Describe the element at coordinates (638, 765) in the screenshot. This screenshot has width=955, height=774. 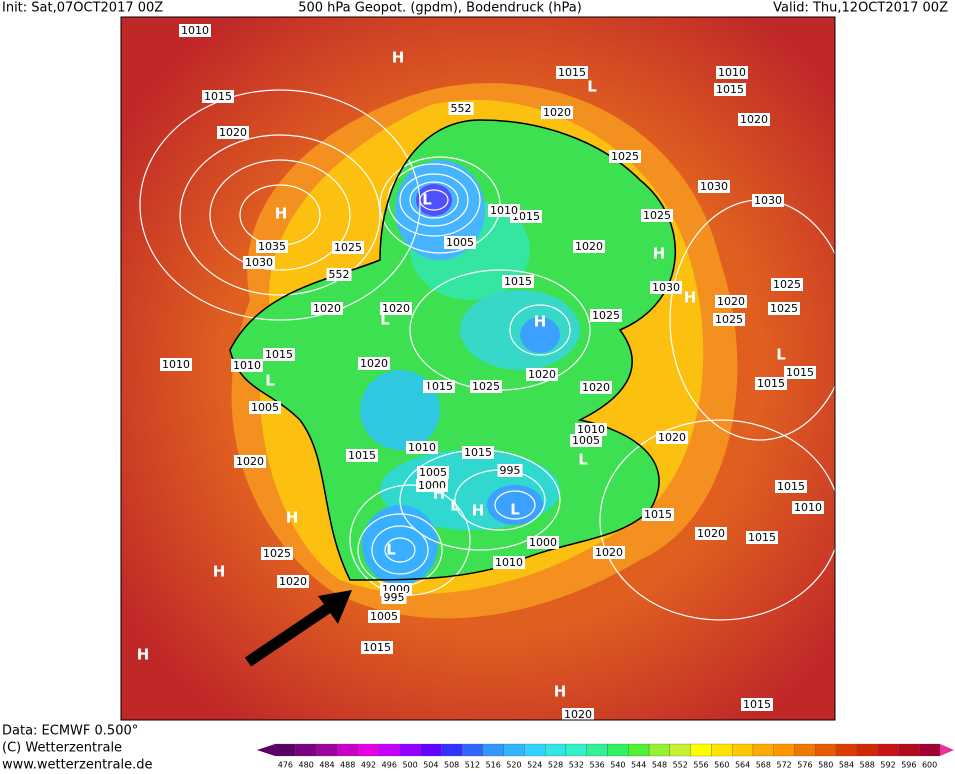
I see `colorbar-label: 544` at that location.